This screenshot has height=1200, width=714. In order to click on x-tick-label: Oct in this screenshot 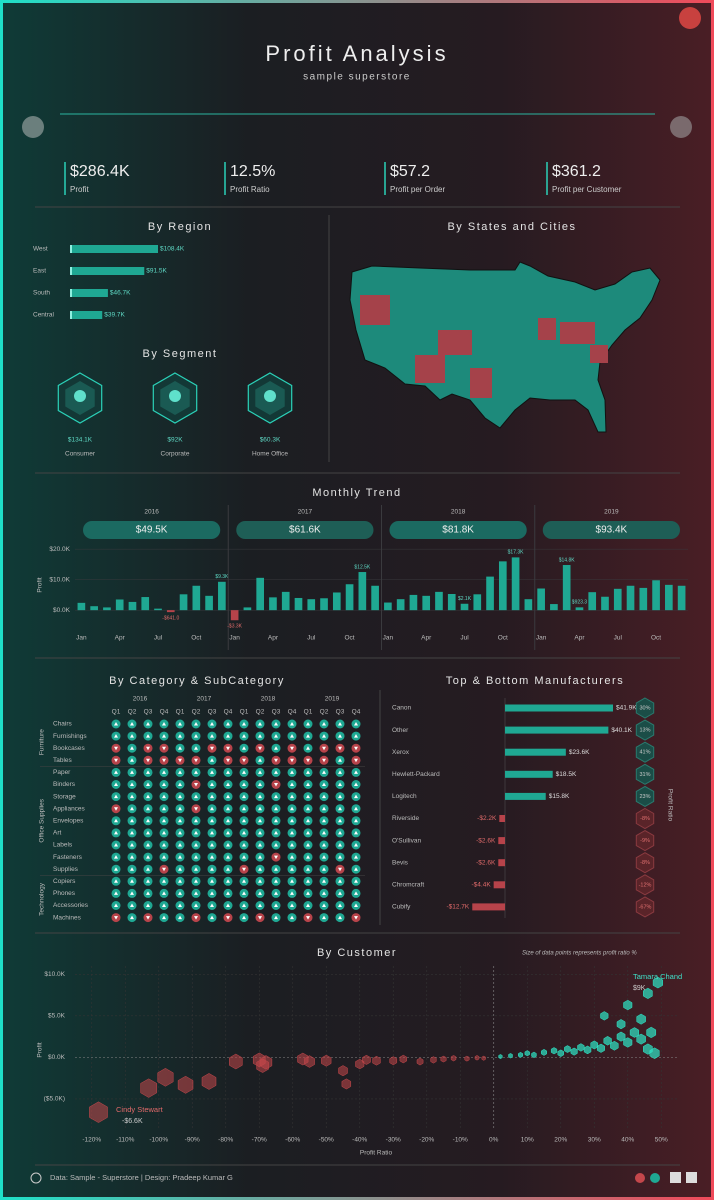, I will do `click(503, 638)`.